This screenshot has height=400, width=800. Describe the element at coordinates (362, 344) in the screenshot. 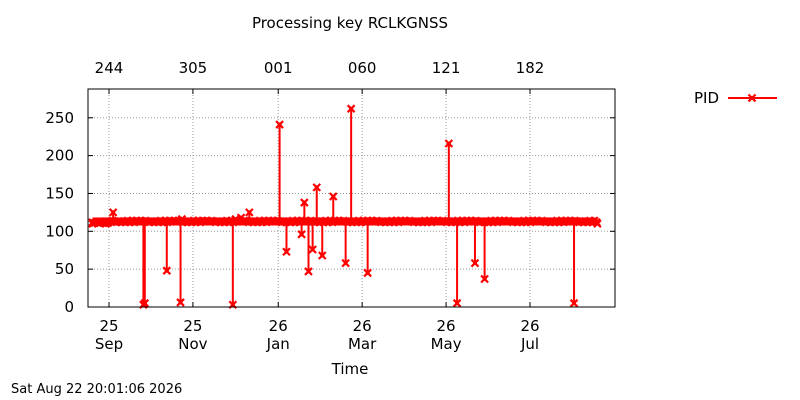

I see `x-tick-label-month: Mar` at that location.